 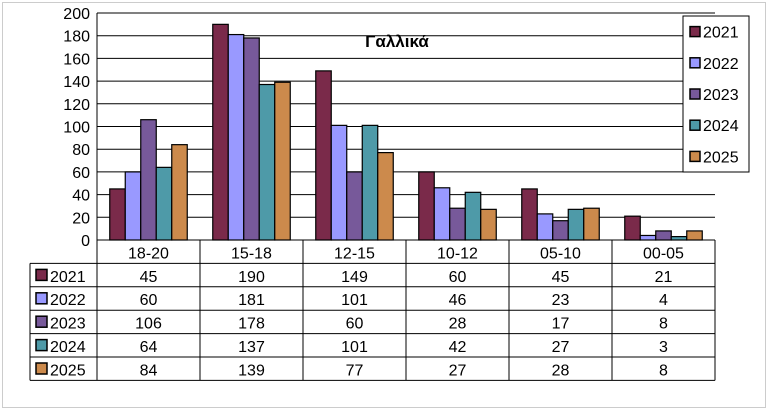 I want to click on y-tick-label: 0, so click(x=85, y=241).